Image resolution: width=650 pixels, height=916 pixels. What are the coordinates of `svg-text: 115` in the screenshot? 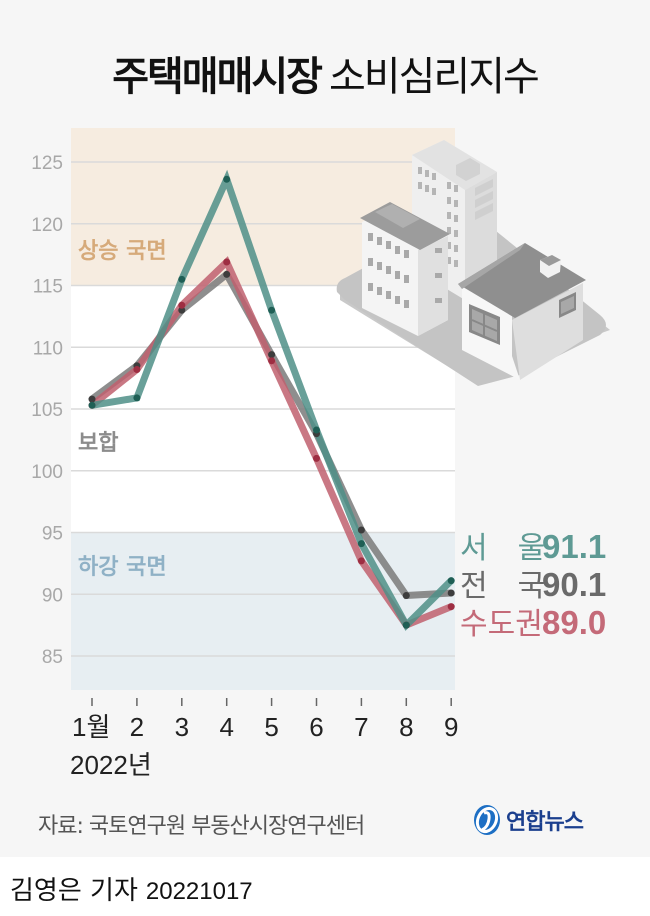 It's located at (48, 287).